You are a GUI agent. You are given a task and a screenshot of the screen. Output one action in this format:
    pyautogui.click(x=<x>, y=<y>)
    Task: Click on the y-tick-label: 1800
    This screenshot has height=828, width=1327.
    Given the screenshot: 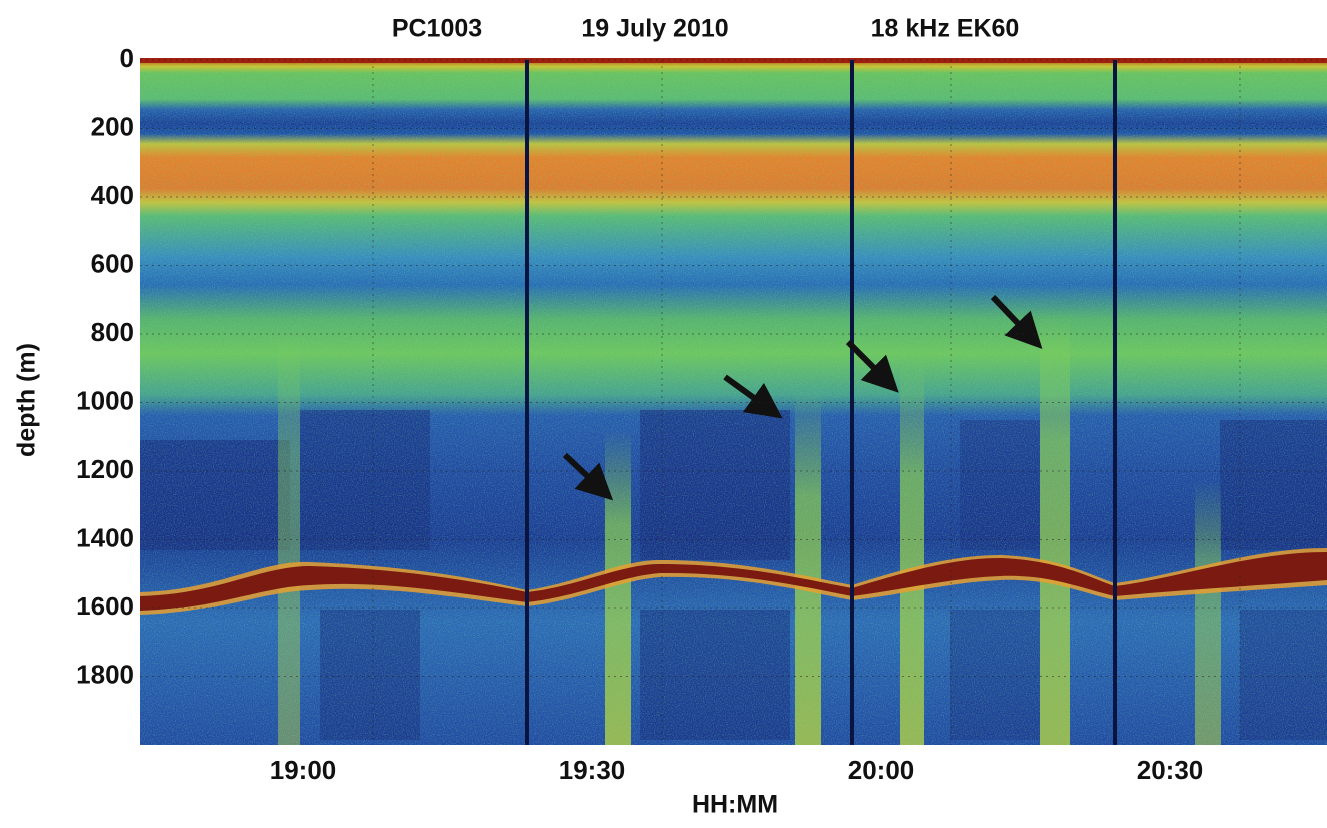 What is the action you would take?
    pyautogui.click(x=105, y=674)
    